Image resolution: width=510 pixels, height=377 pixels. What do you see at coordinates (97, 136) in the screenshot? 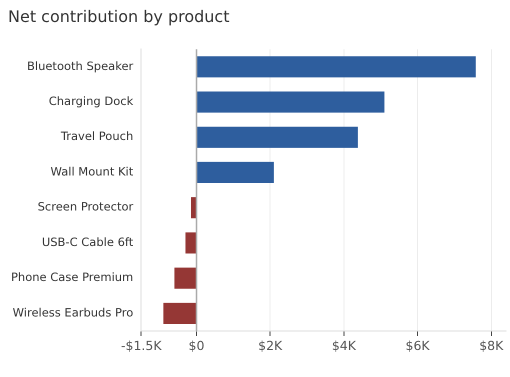
I see `y-tick-label: Travel Pouch` at bounding box center [97, 136].